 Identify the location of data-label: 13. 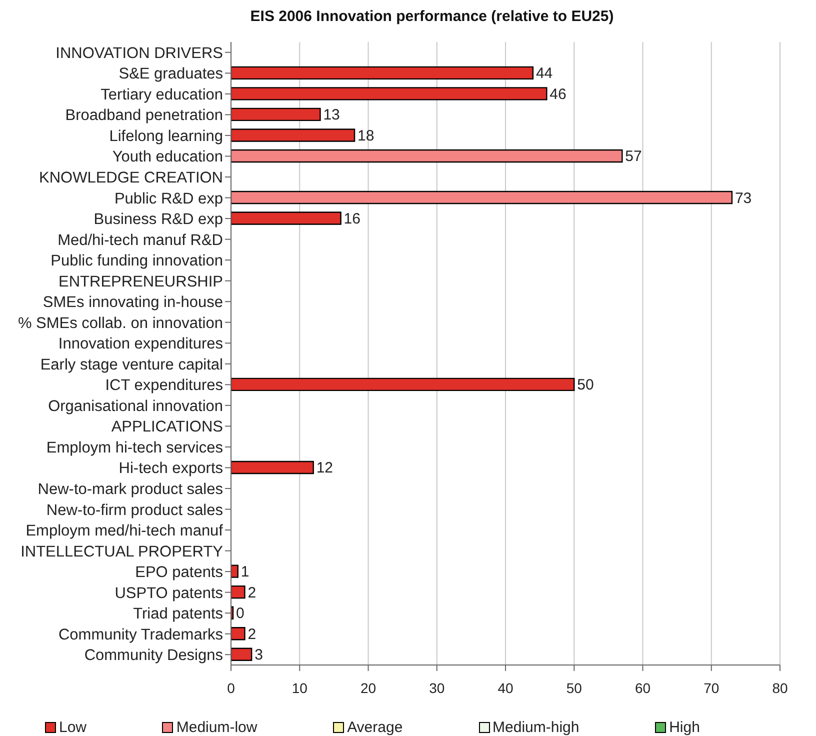
(331, 115).